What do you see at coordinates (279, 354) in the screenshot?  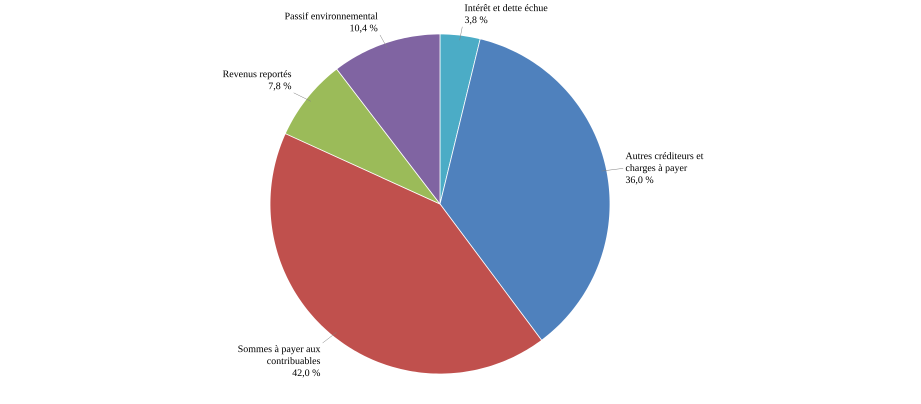 I see `slice-label: Sommes à payer aux contribuables` at bounding box center [279, 354].